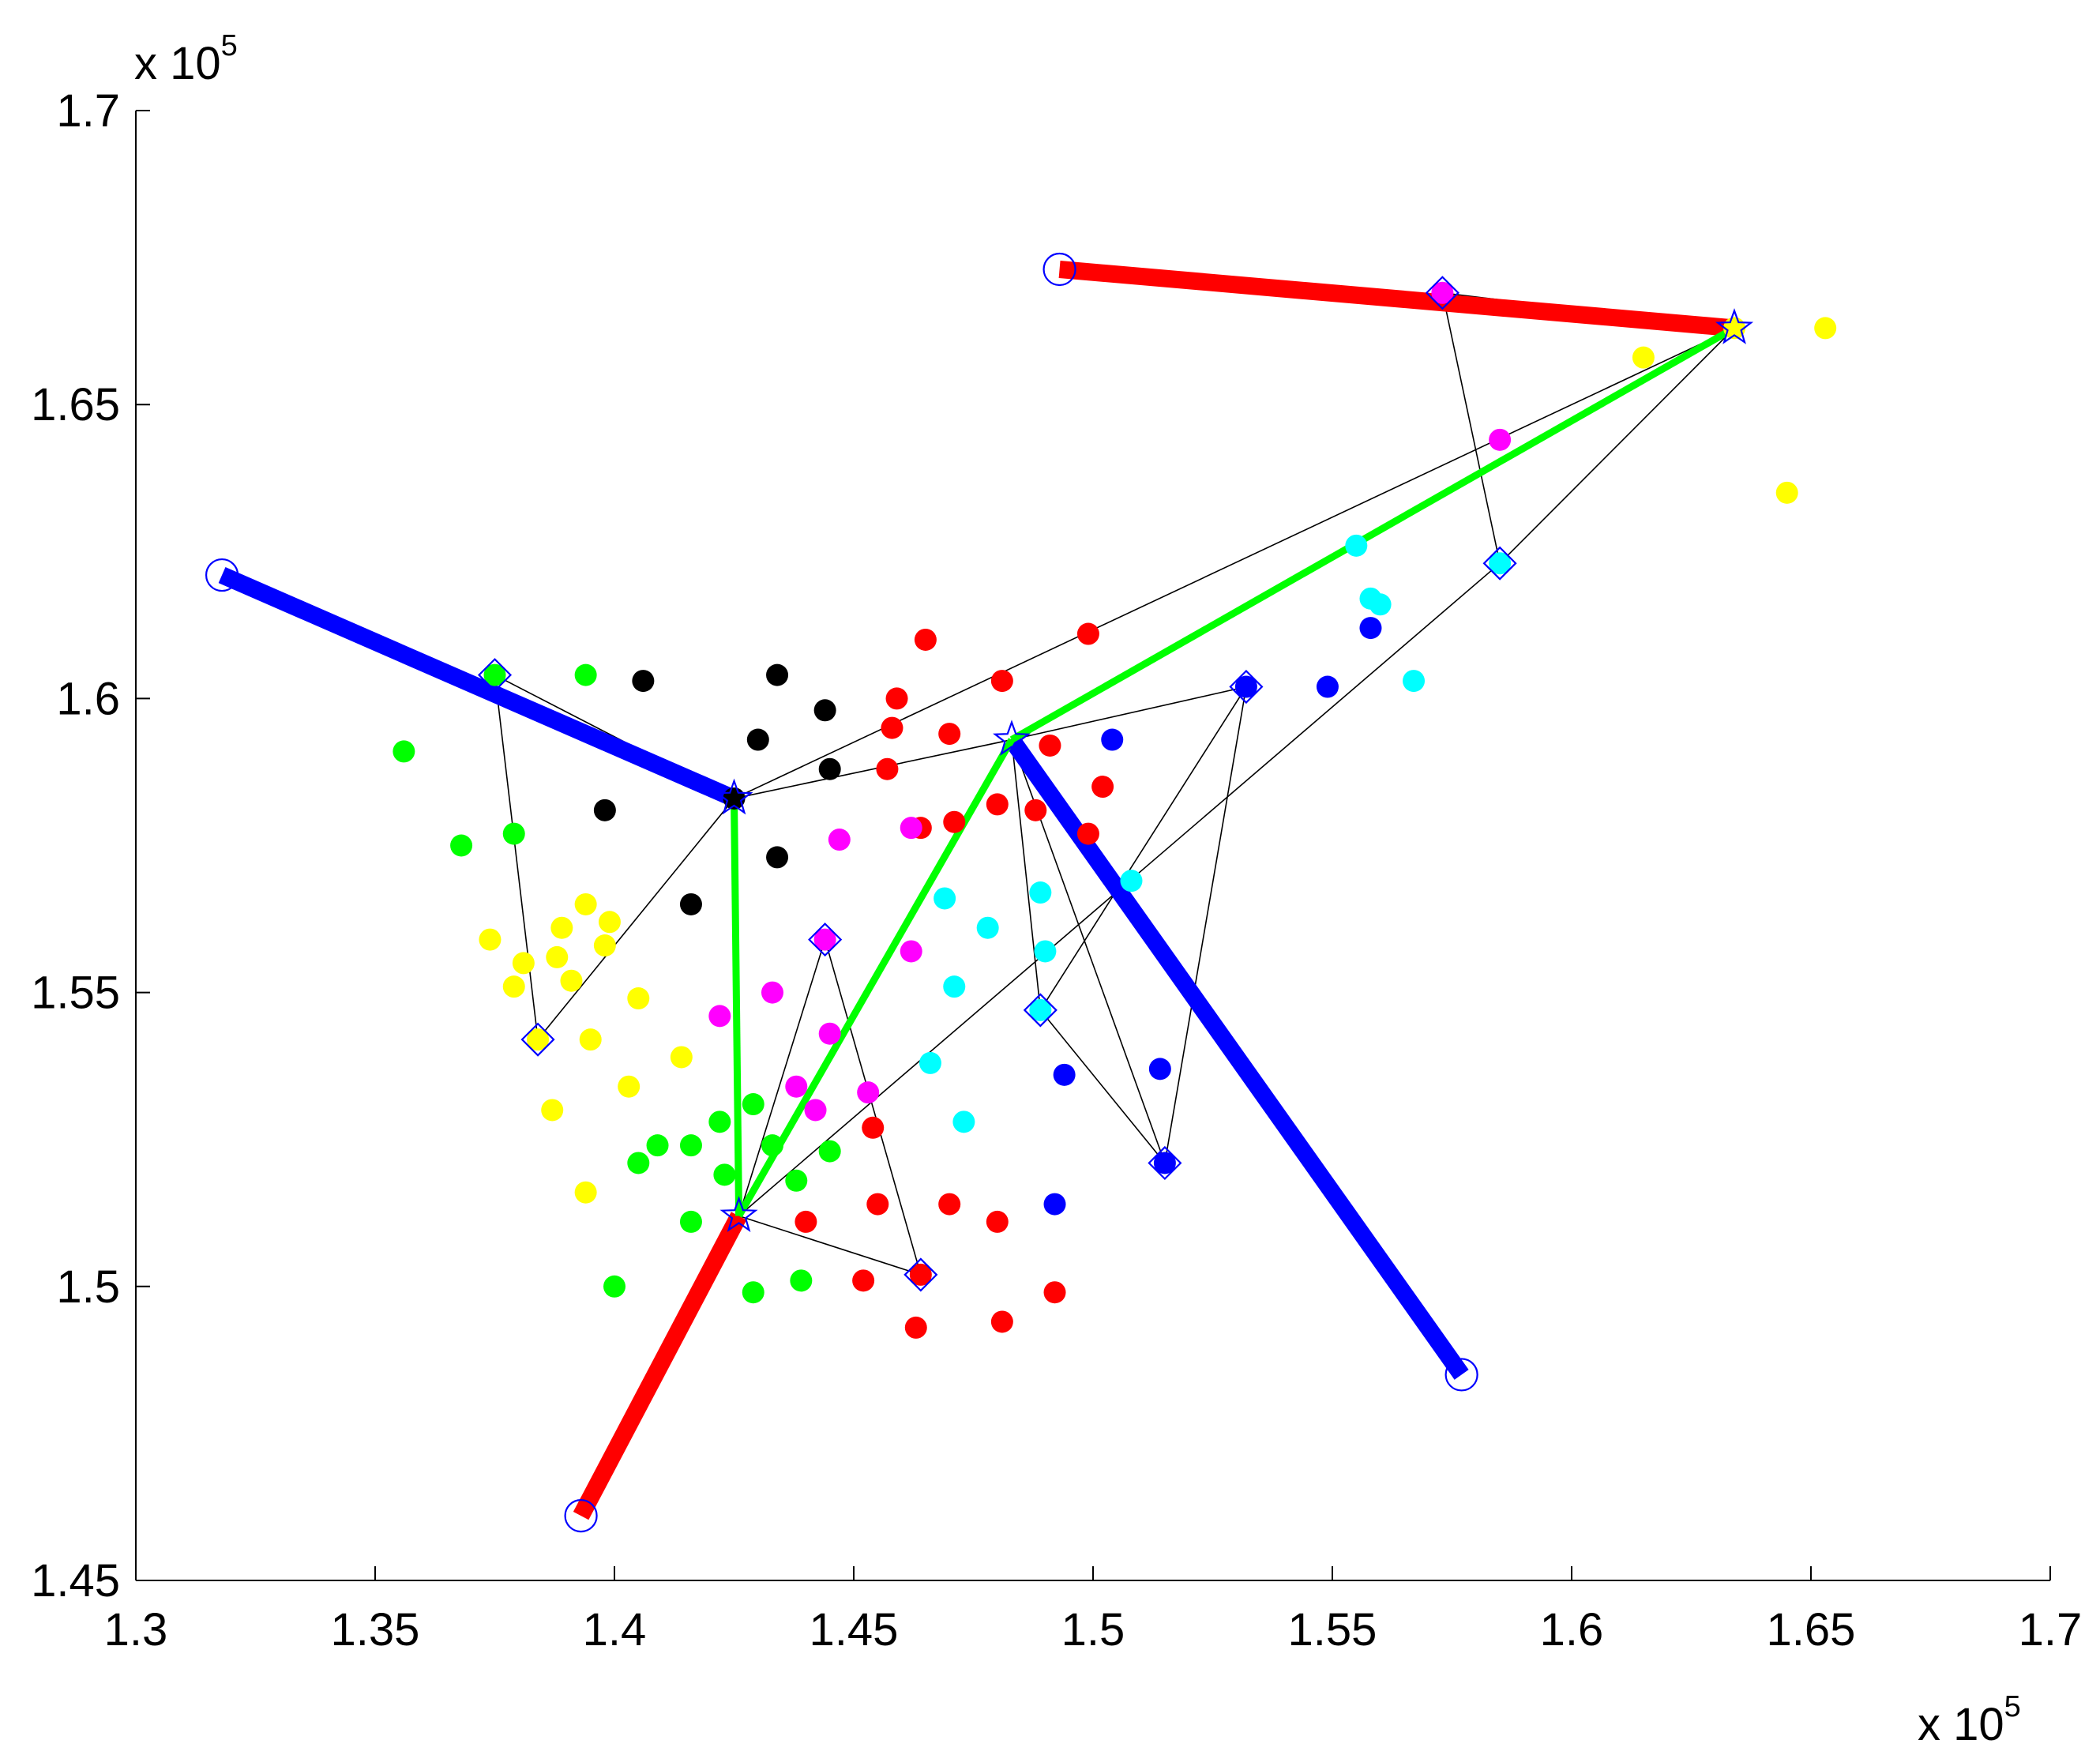 Image resolution: width=2100 pixels, height=1755 pixels. I want to click on y-tick-label: 1.5, so click(88, 1287).